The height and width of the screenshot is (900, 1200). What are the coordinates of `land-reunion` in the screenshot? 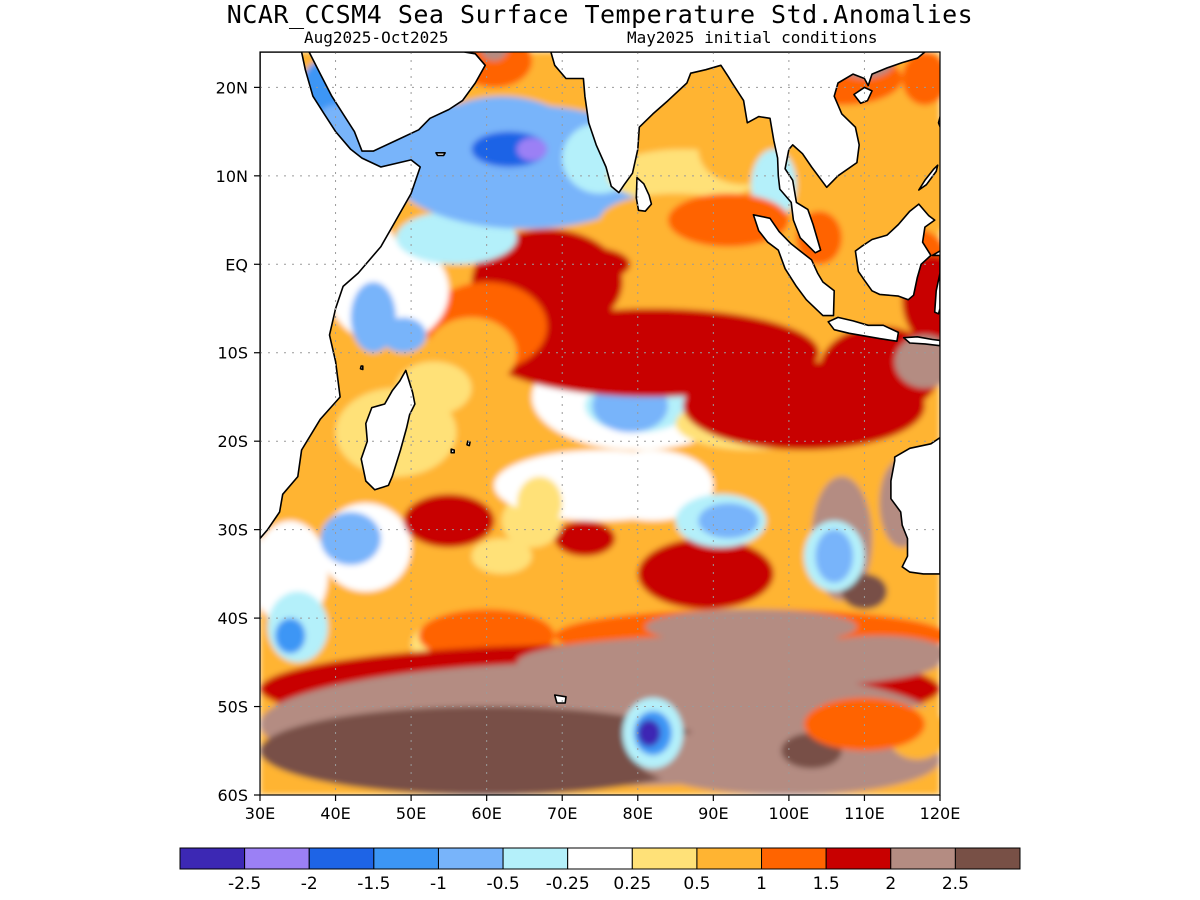 It's located at (452, 451).